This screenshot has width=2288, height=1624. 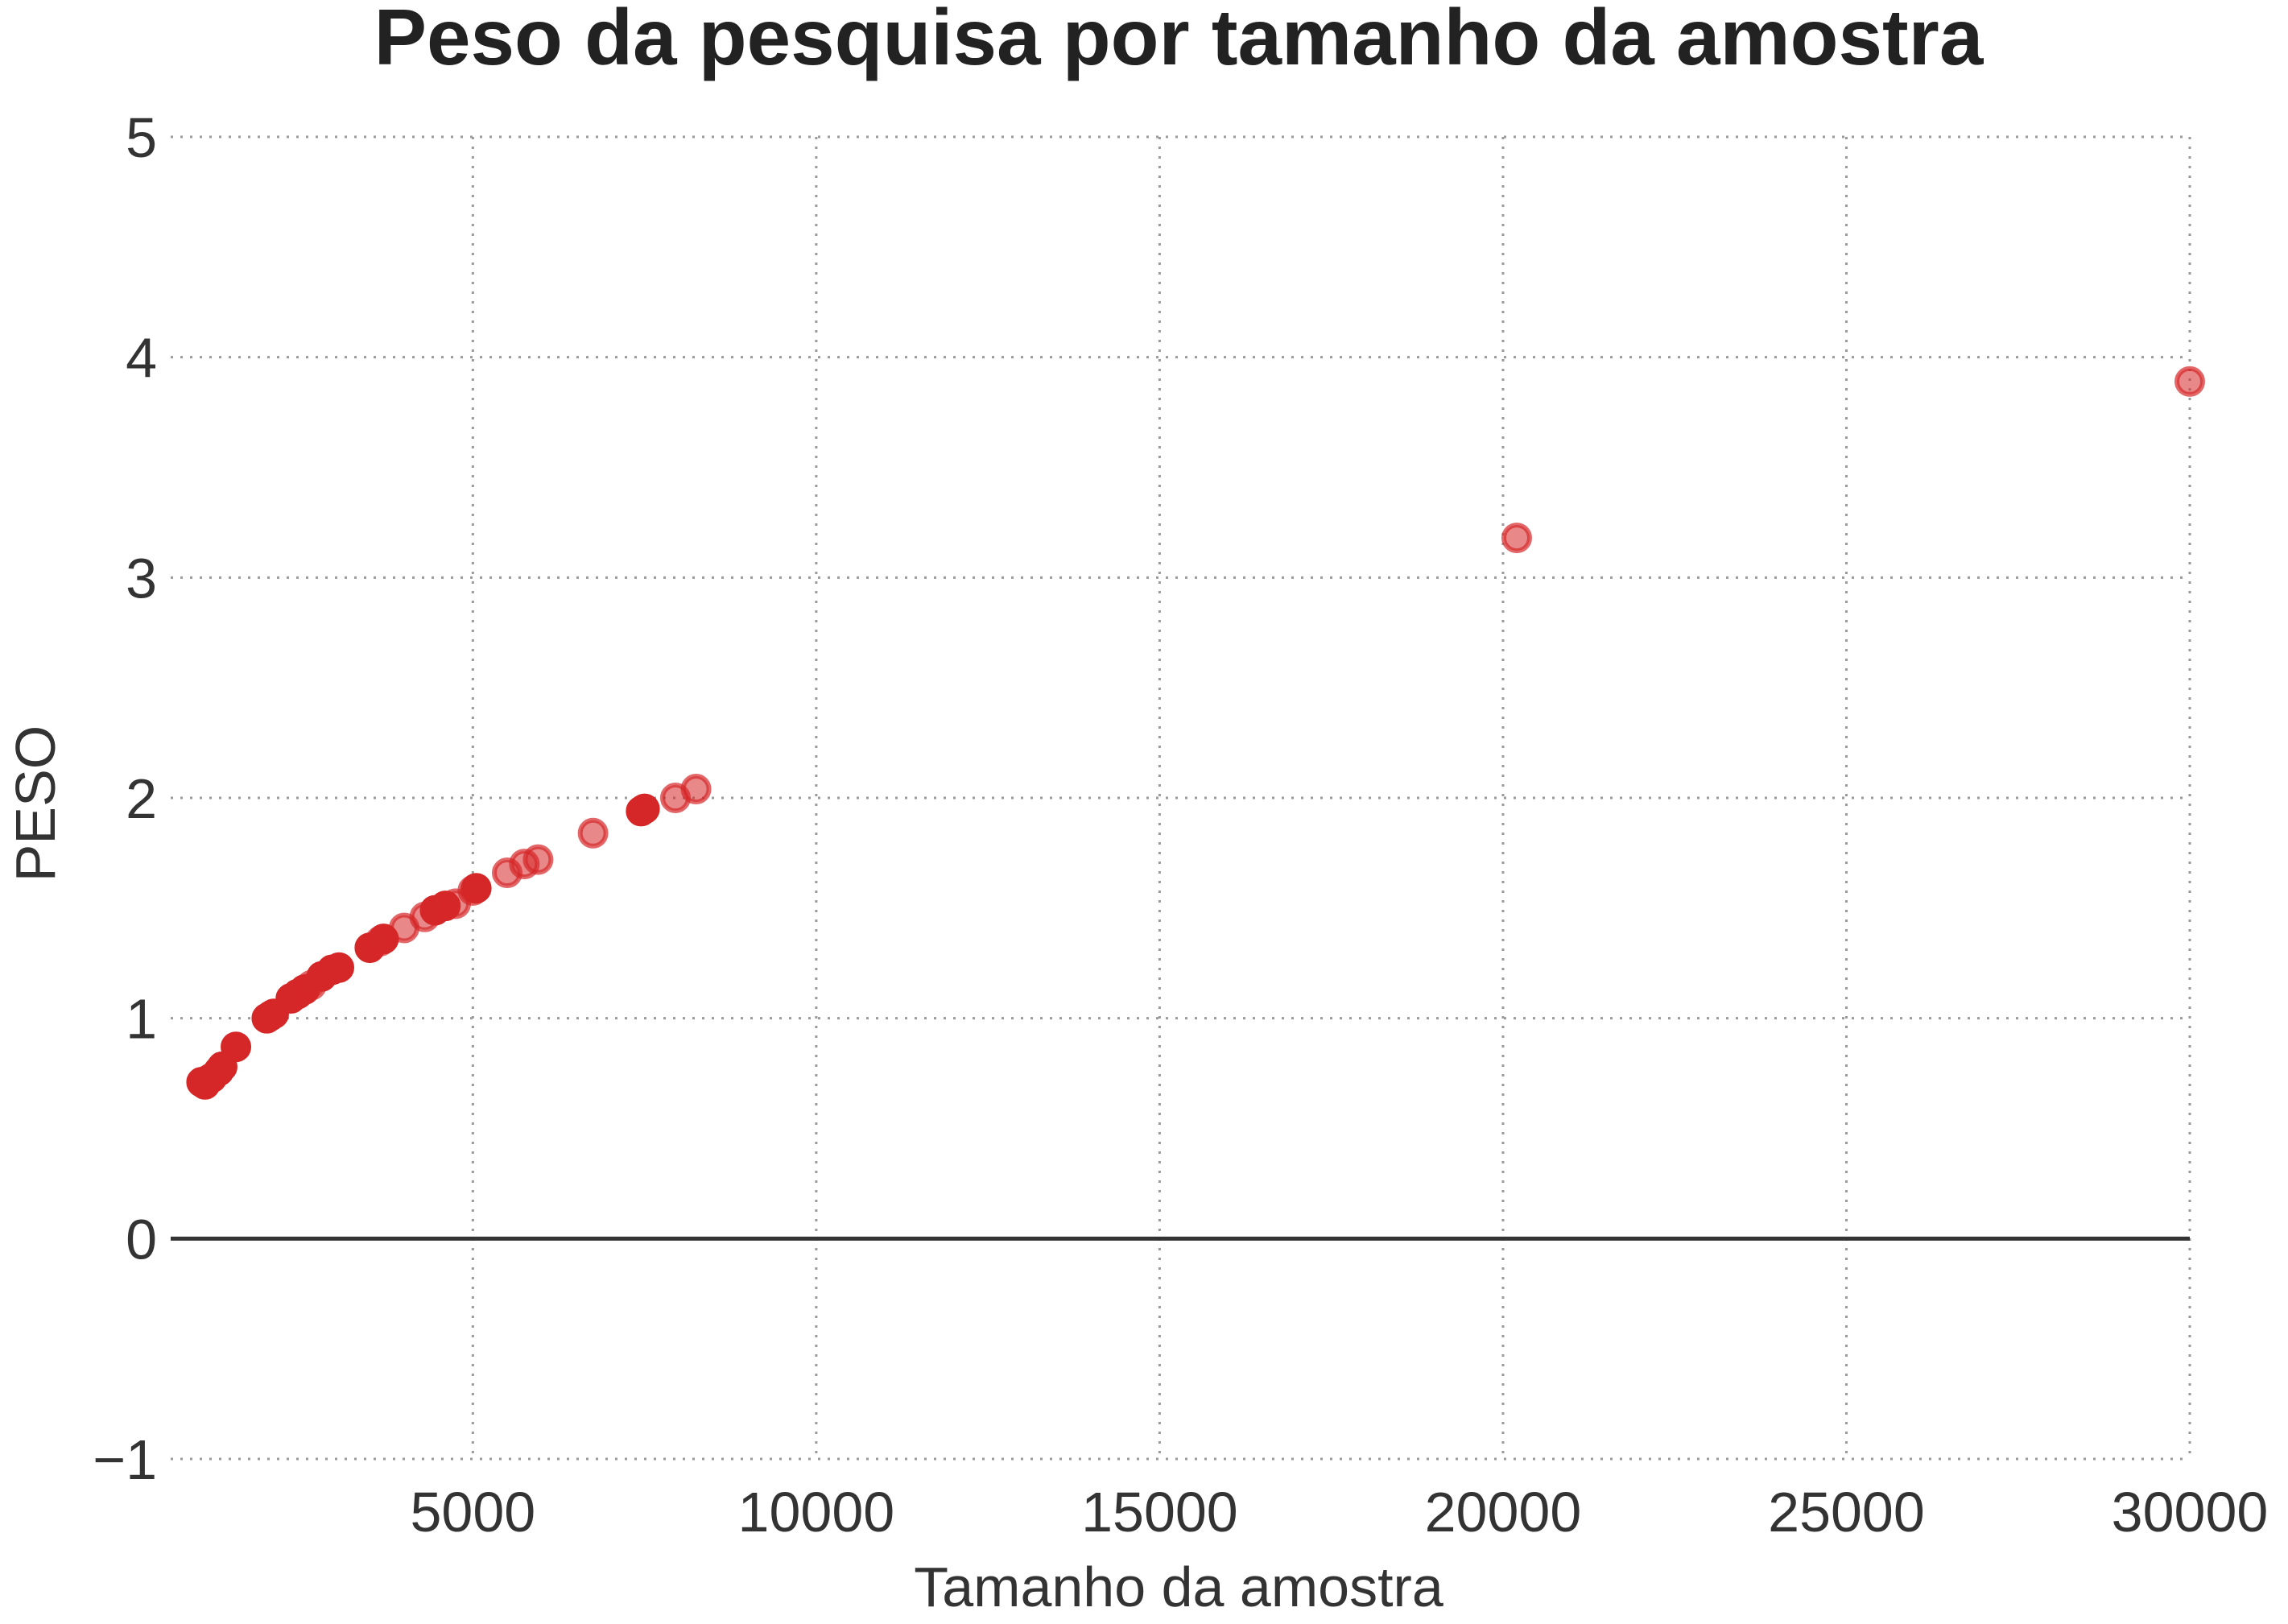 I want to click on y-tick-label: −1, so click(x=125, y=1459).